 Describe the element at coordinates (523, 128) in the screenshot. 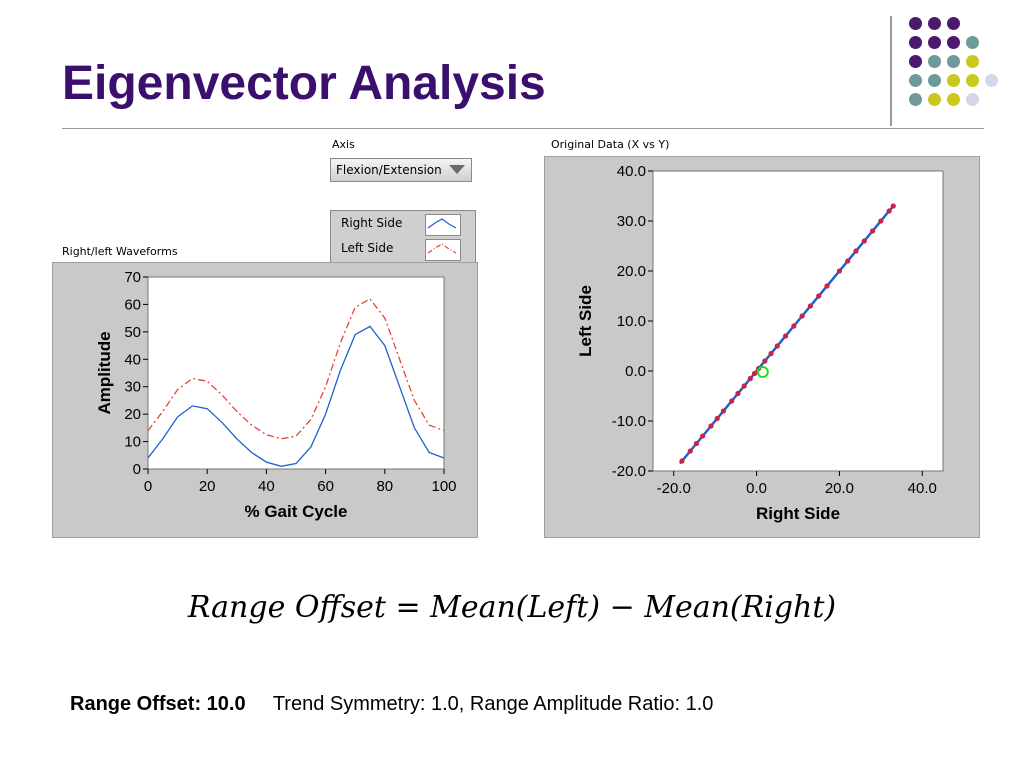

I see `divider-horizontal` at that location.